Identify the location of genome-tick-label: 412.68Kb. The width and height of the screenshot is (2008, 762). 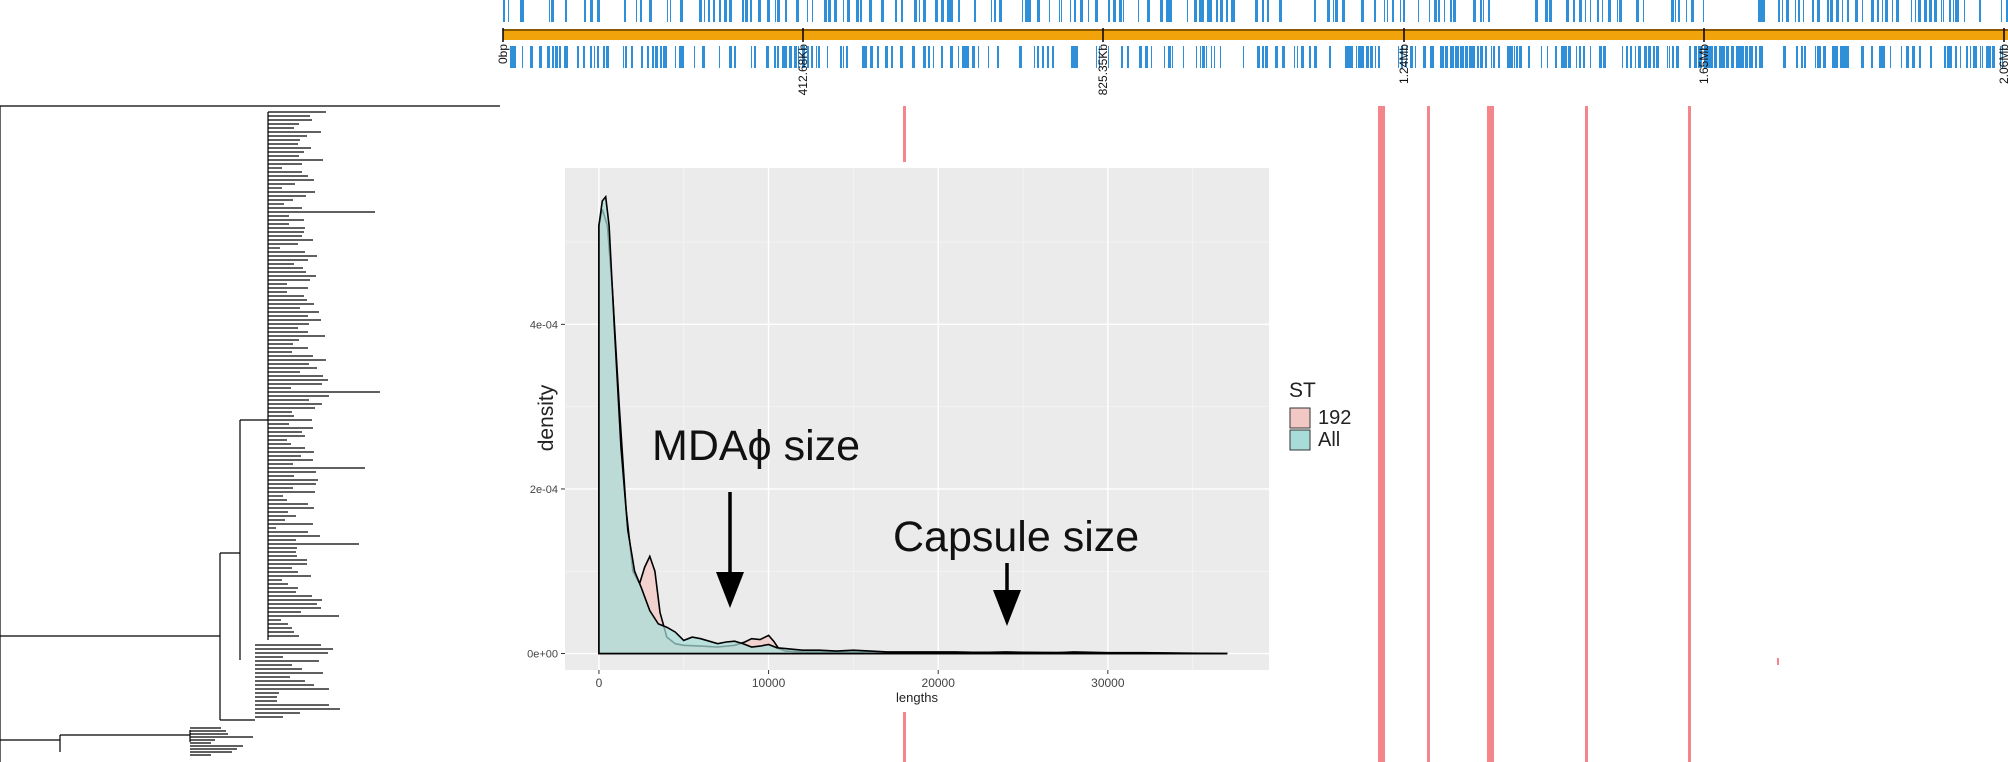
(803, 70).